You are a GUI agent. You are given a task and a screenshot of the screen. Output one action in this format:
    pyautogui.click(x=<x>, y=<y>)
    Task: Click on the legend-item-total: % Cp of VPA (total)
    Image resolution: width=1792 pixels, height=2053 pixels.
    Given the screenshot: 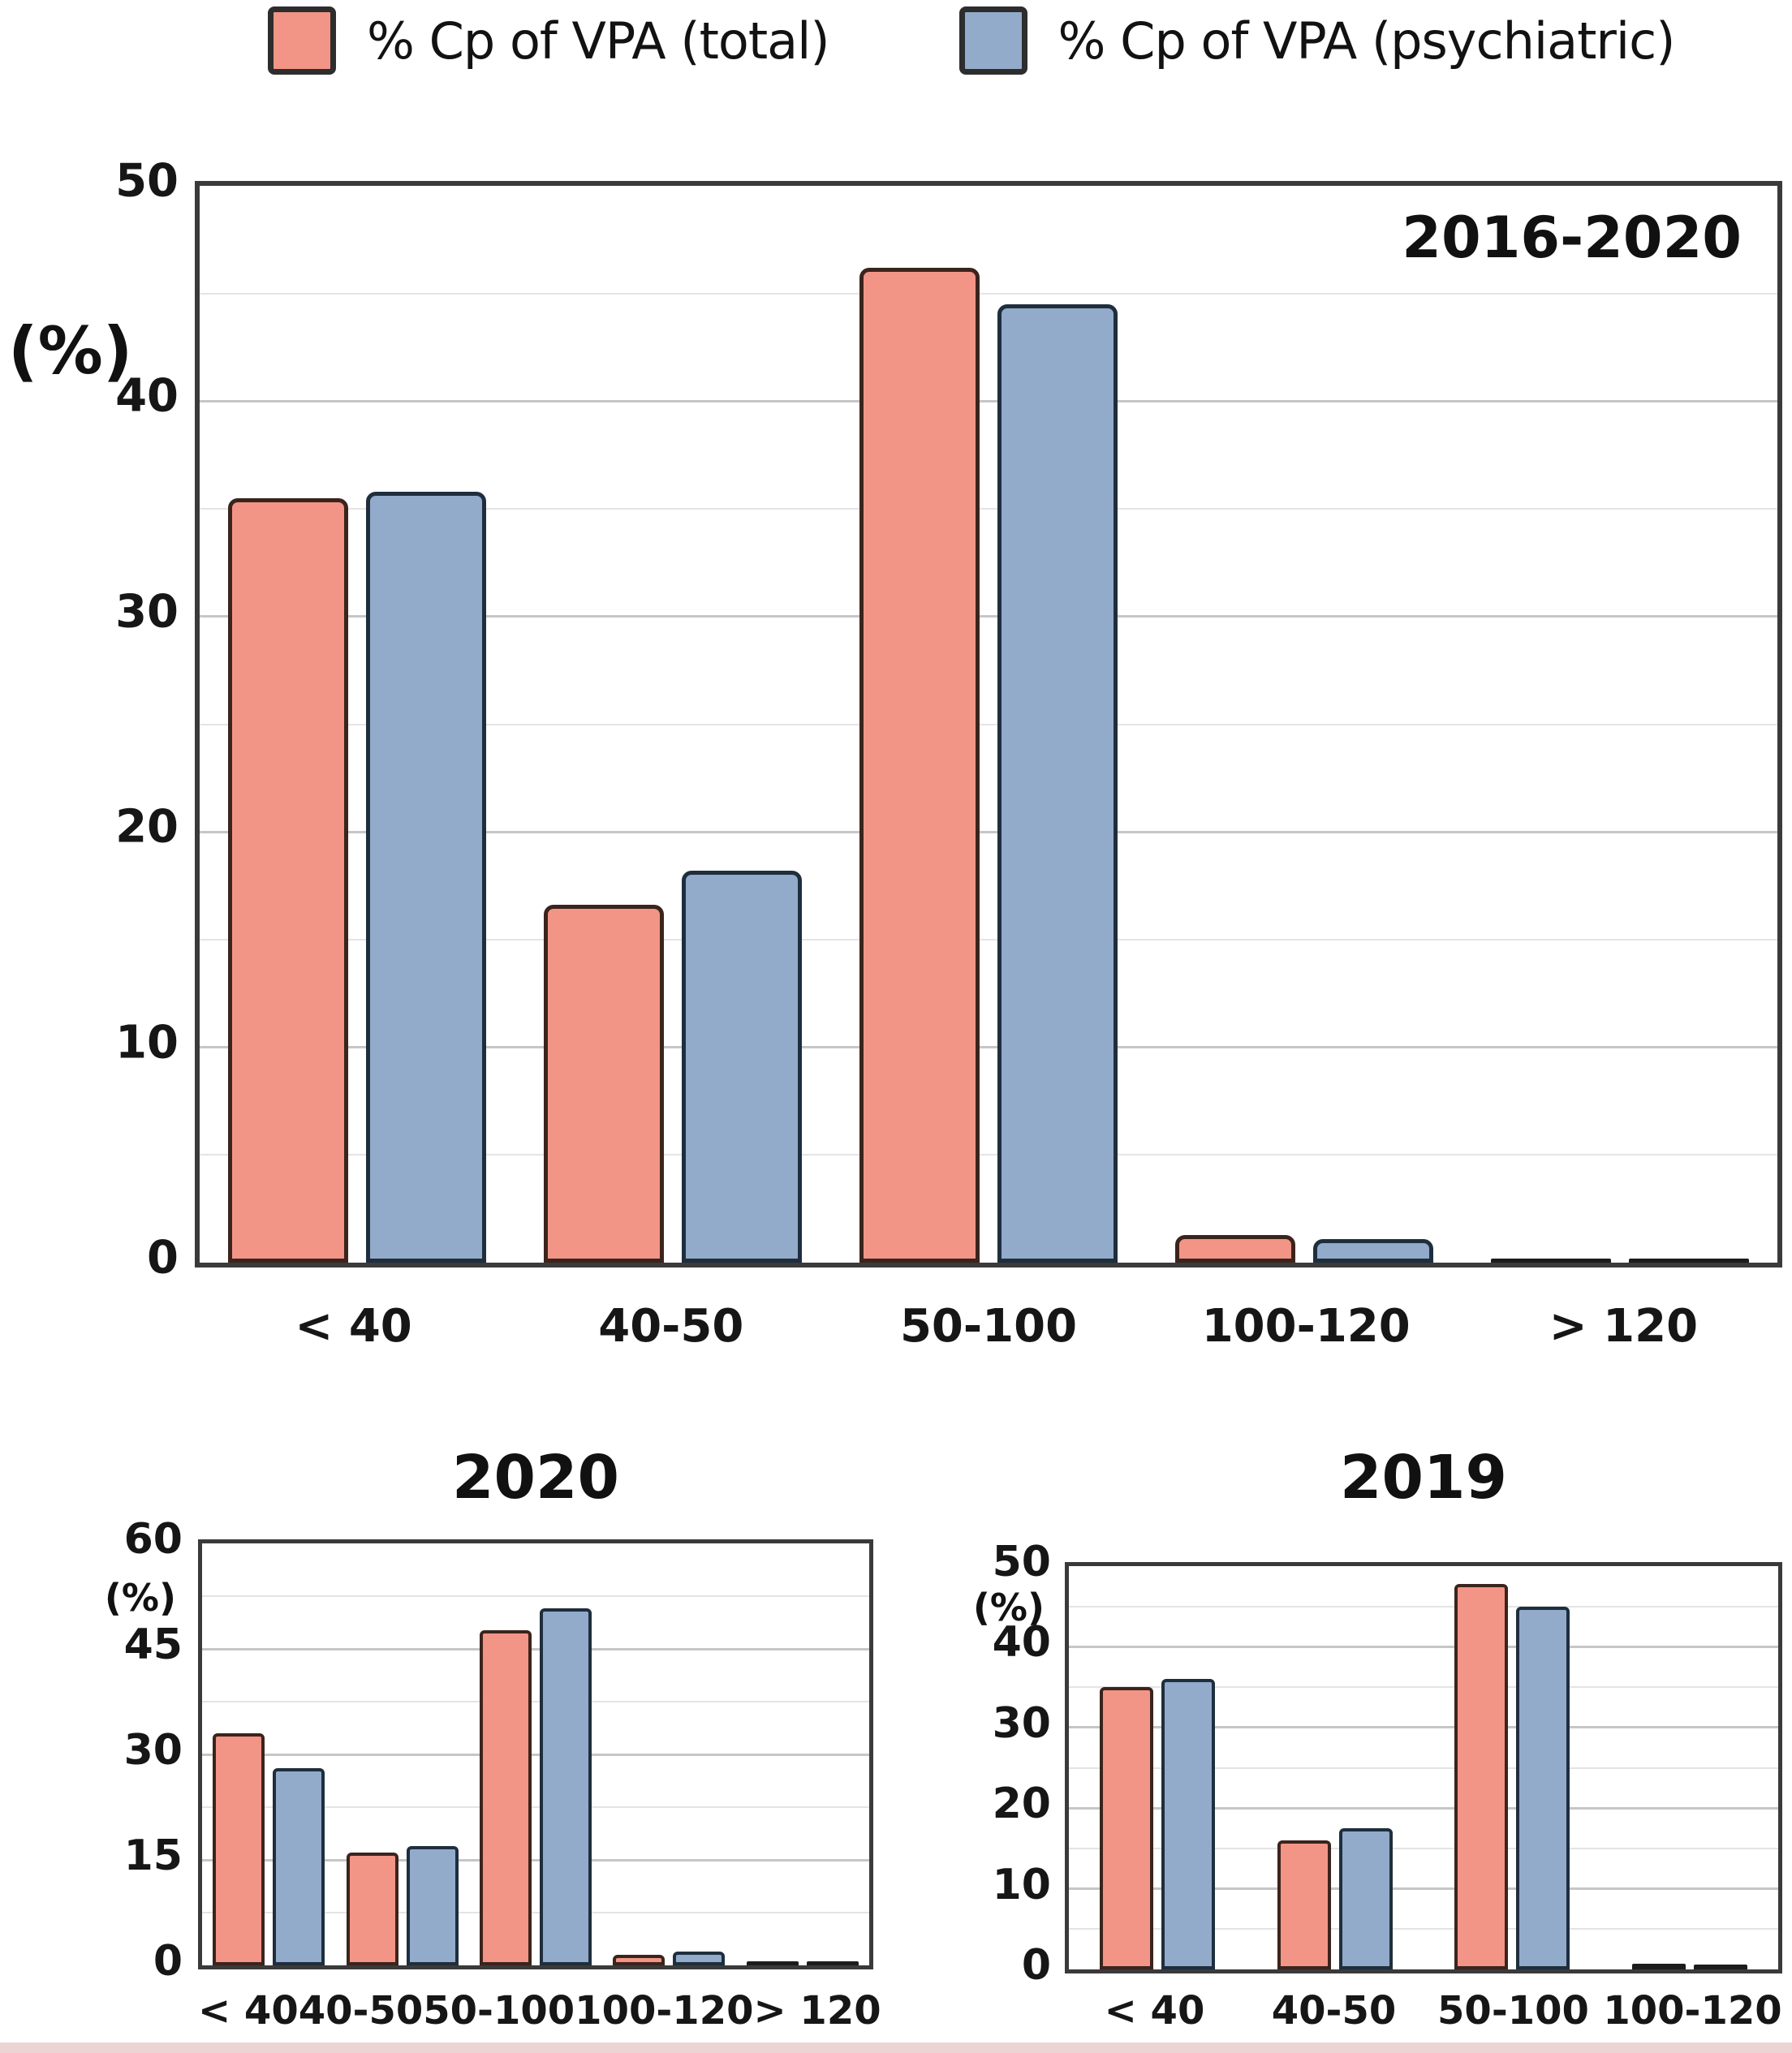 What is the action you would take?
    pyautogui.click(x=549, y=40)
    